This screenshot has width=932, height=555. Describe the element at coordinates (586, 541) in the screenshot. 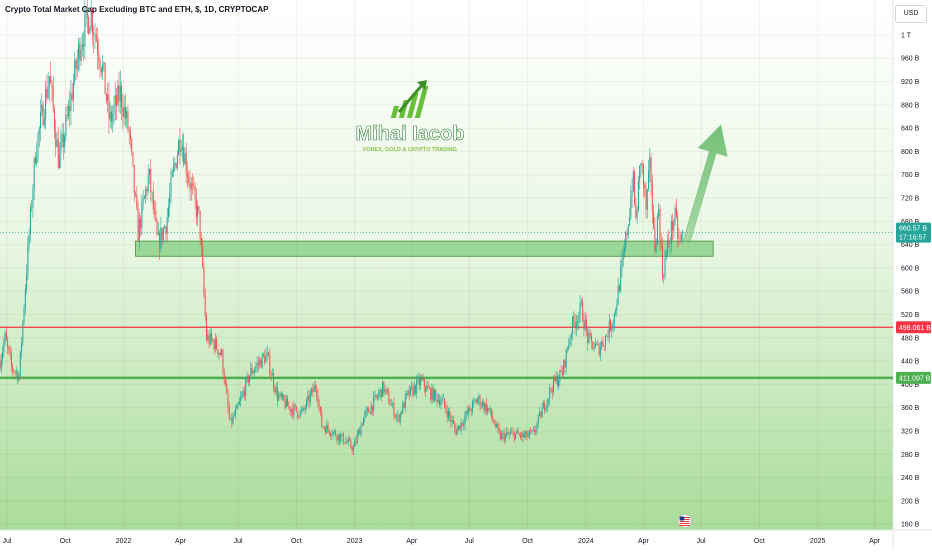

I see `time-axis-label: 2024` at that location.